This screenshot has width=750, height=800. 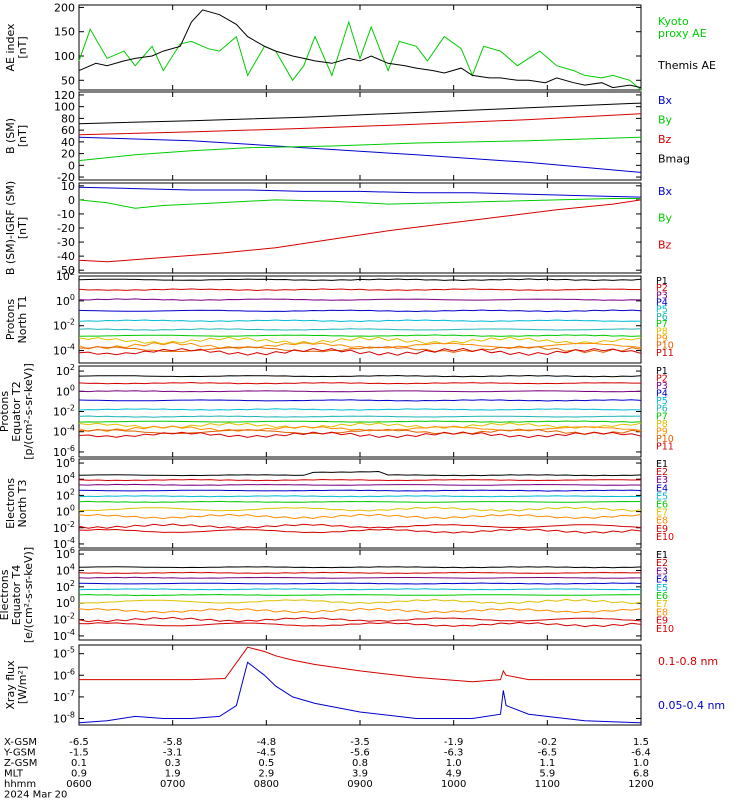 What do you see at coordinates (665, 120) in the screenshot?
I see `legend-label-bsm: By` at bounding box center [665, 120].